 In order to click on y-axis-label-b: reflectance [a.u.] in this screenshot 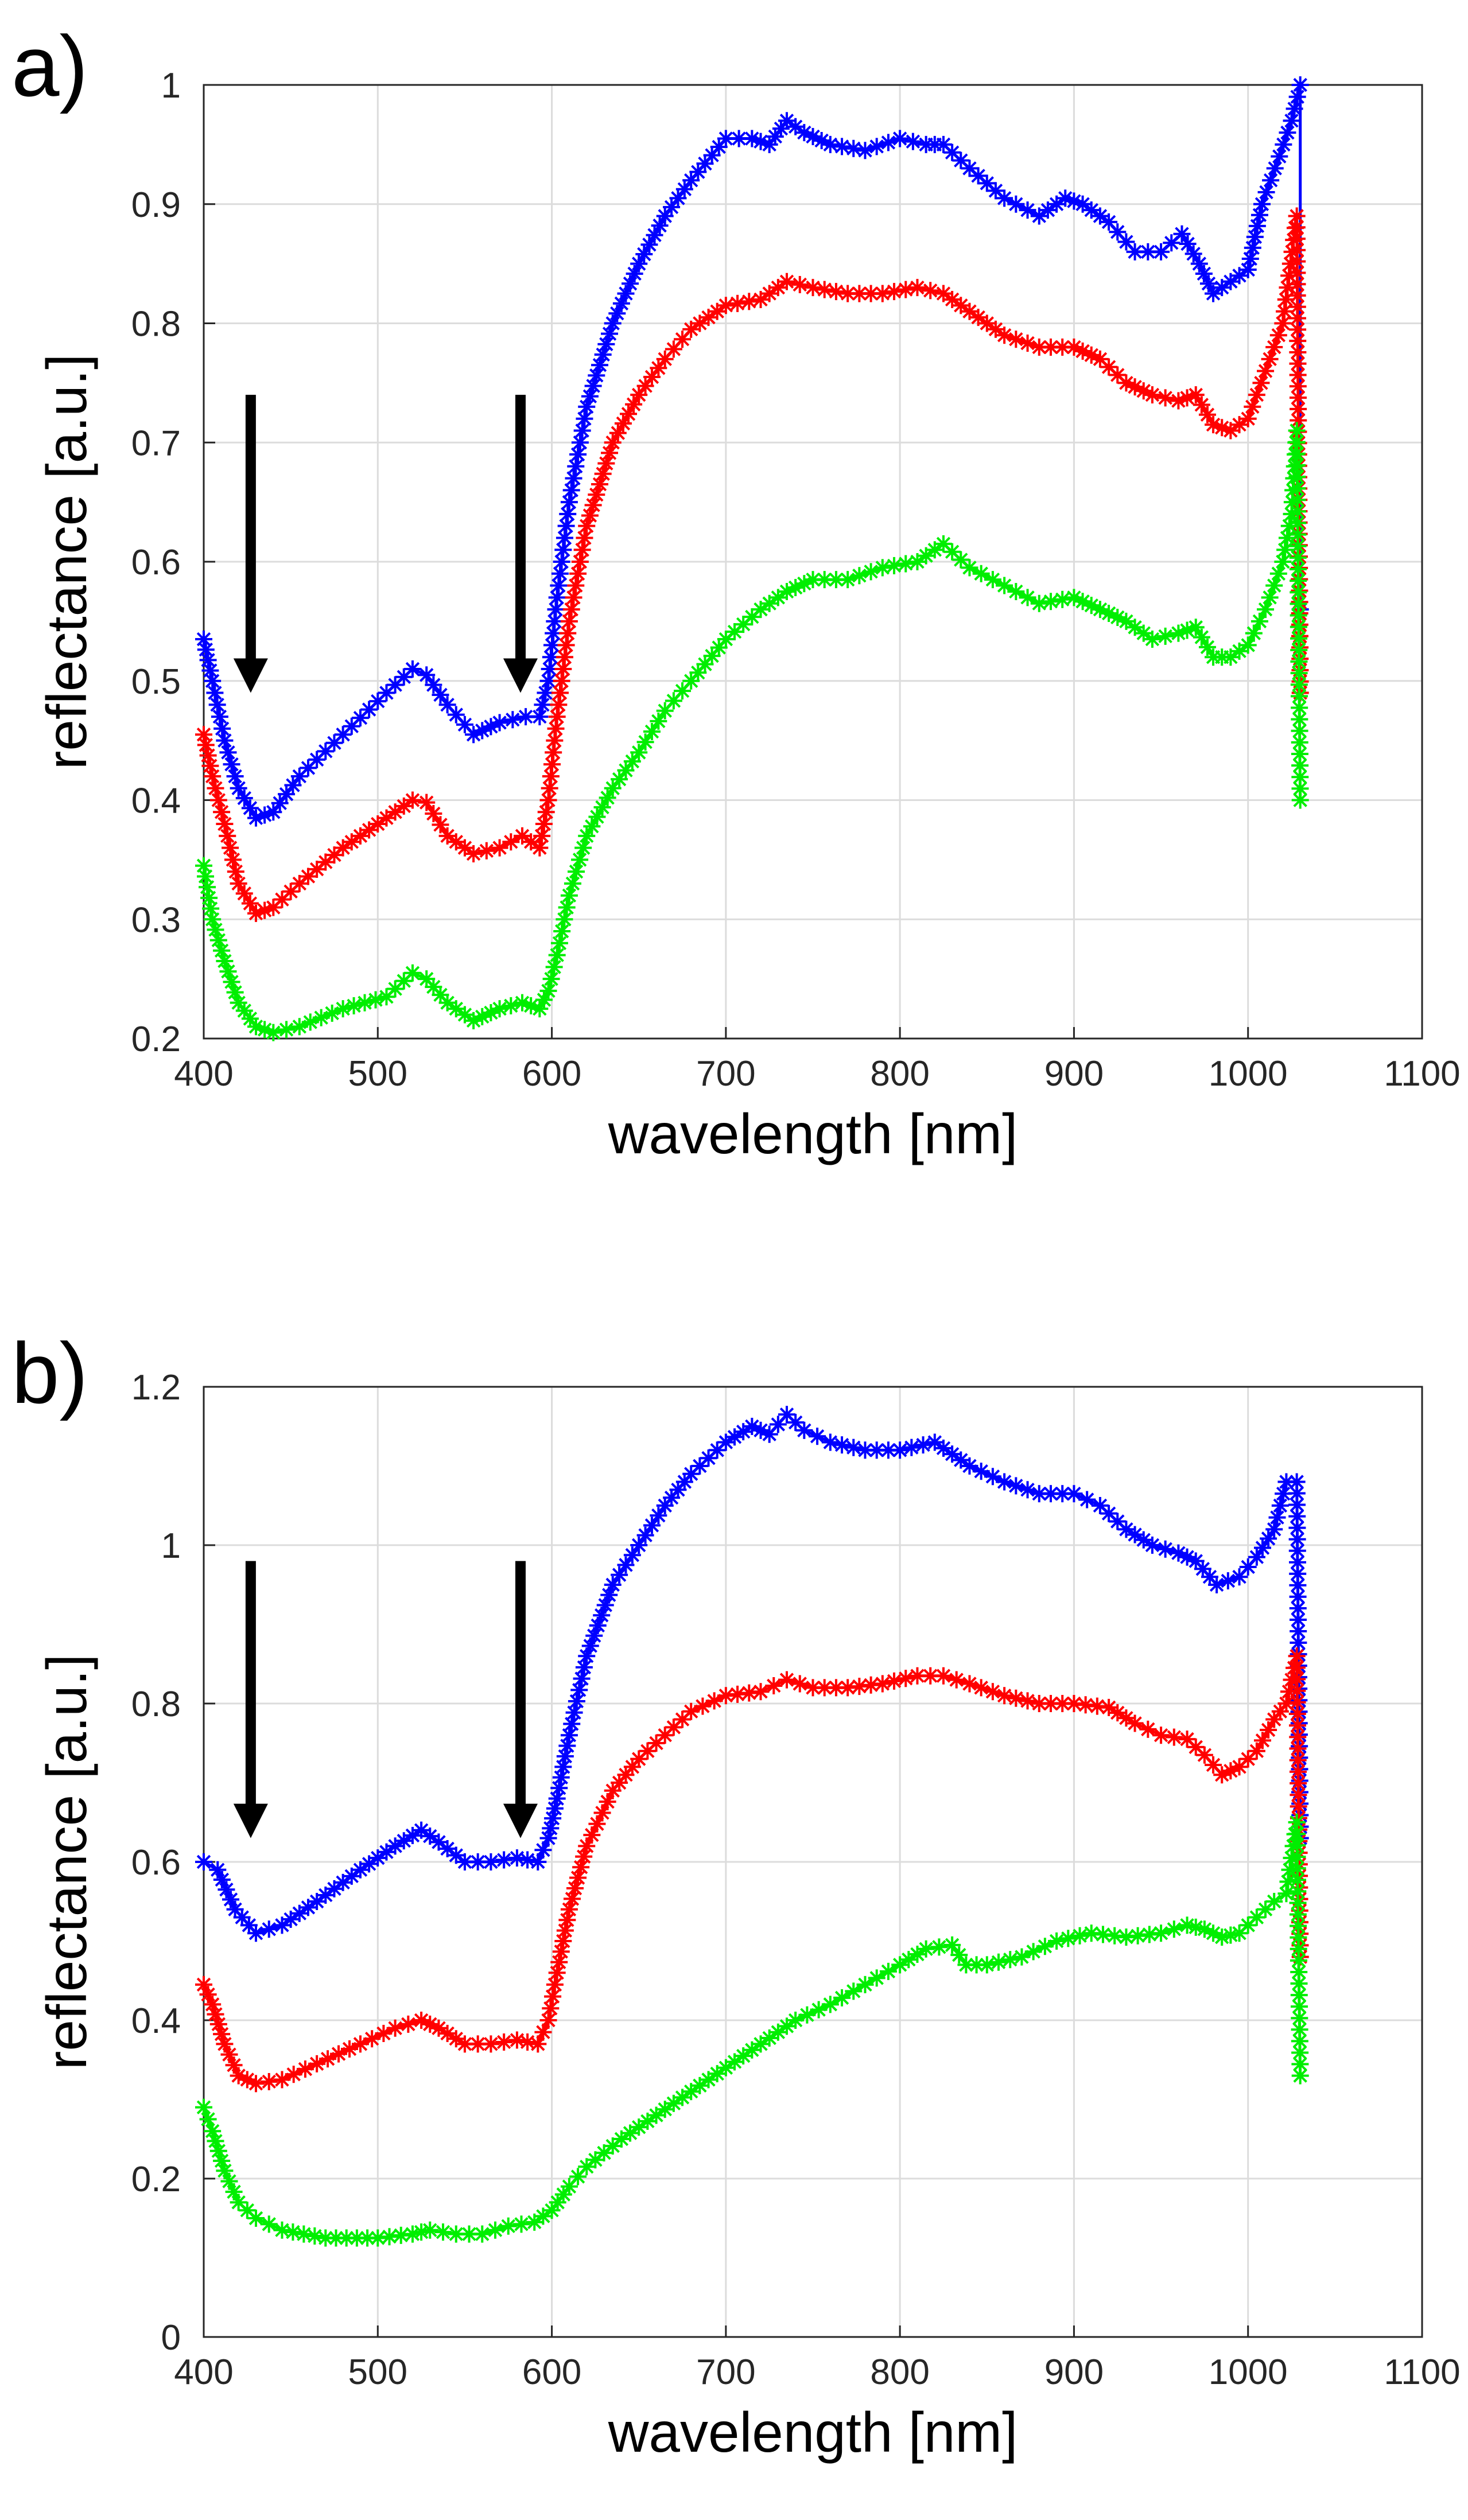, I will do `click(66, 1862)`.